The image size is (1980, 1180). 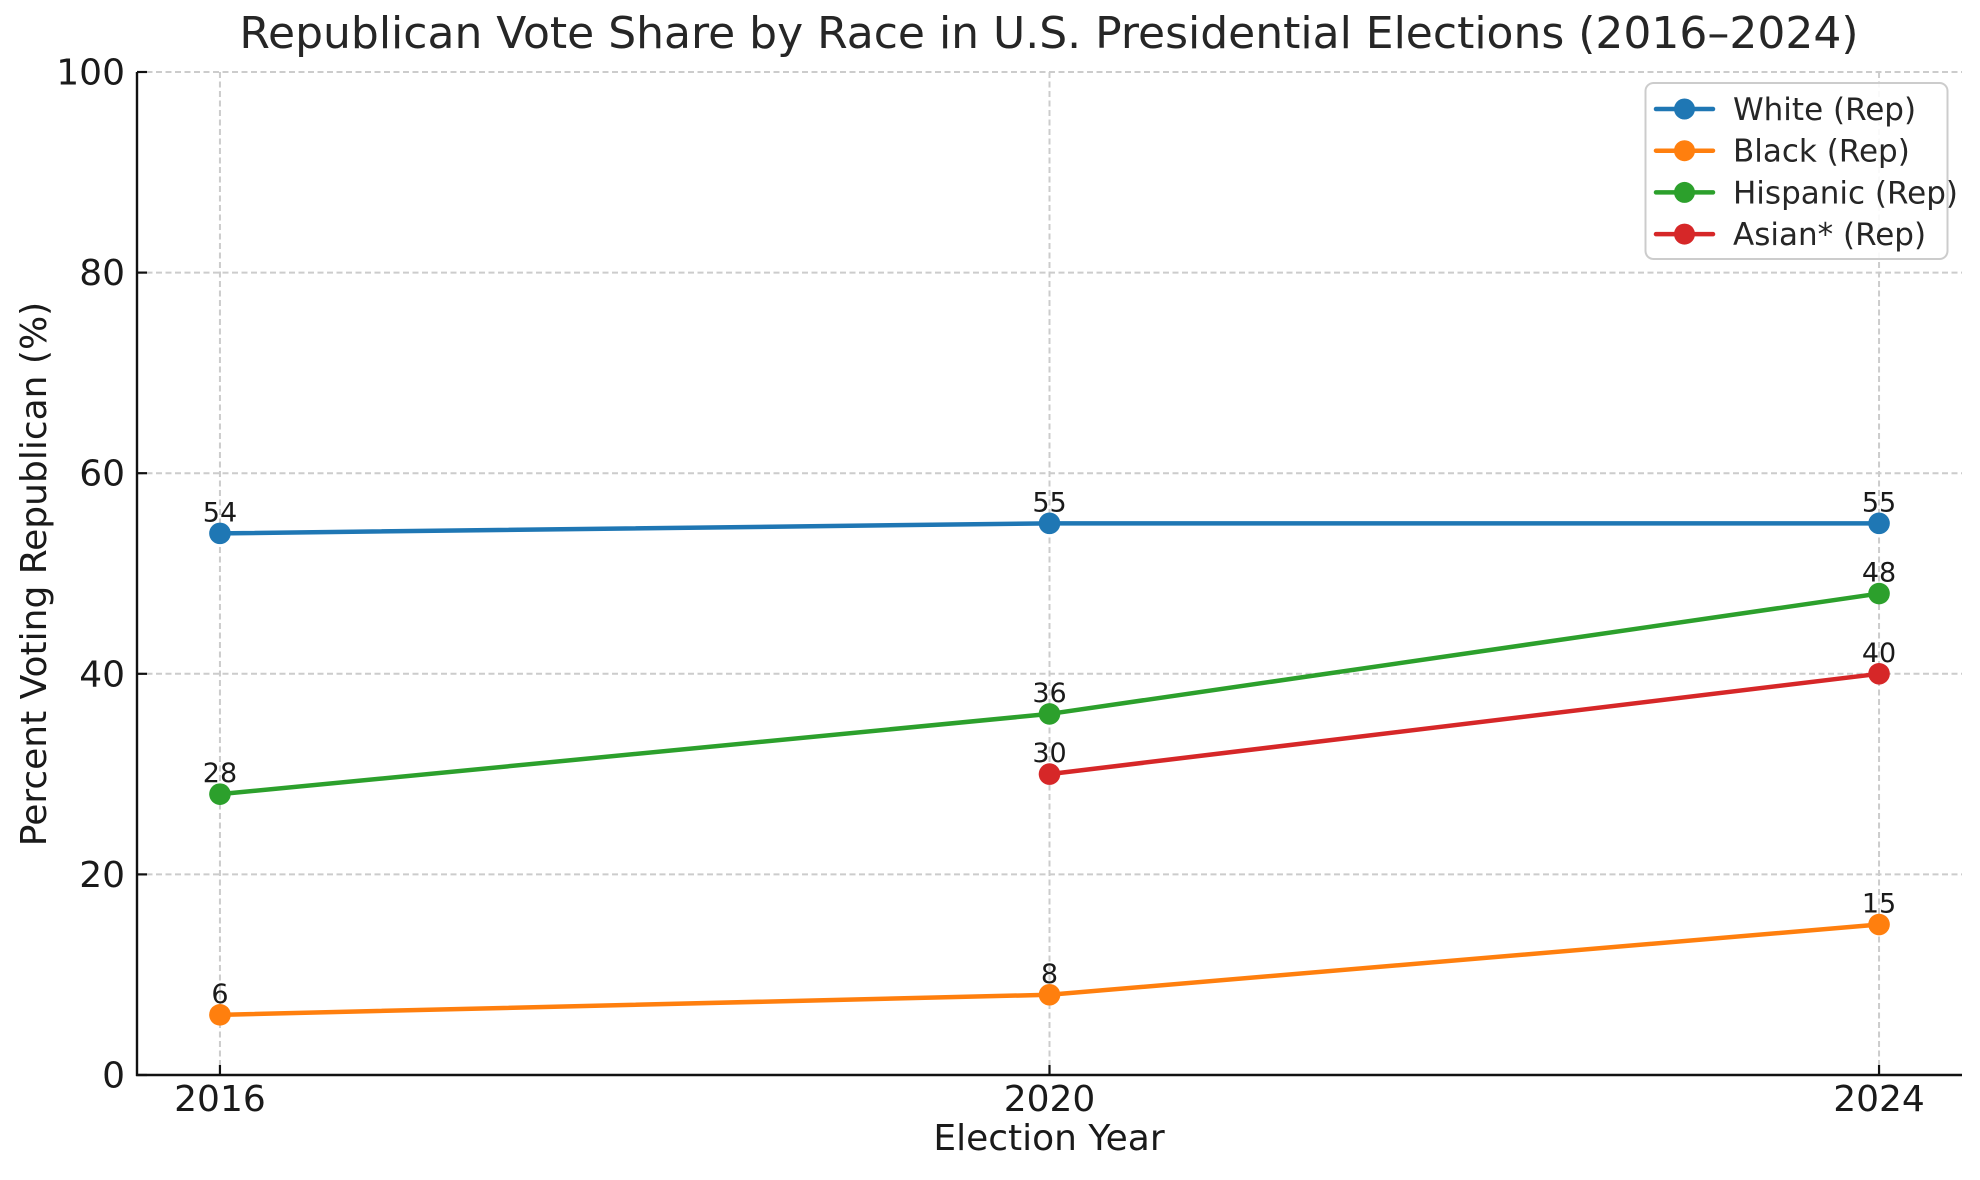 I want to click on point-label-hispanic-rep-2020: 36, so click(x=1049, y=693).